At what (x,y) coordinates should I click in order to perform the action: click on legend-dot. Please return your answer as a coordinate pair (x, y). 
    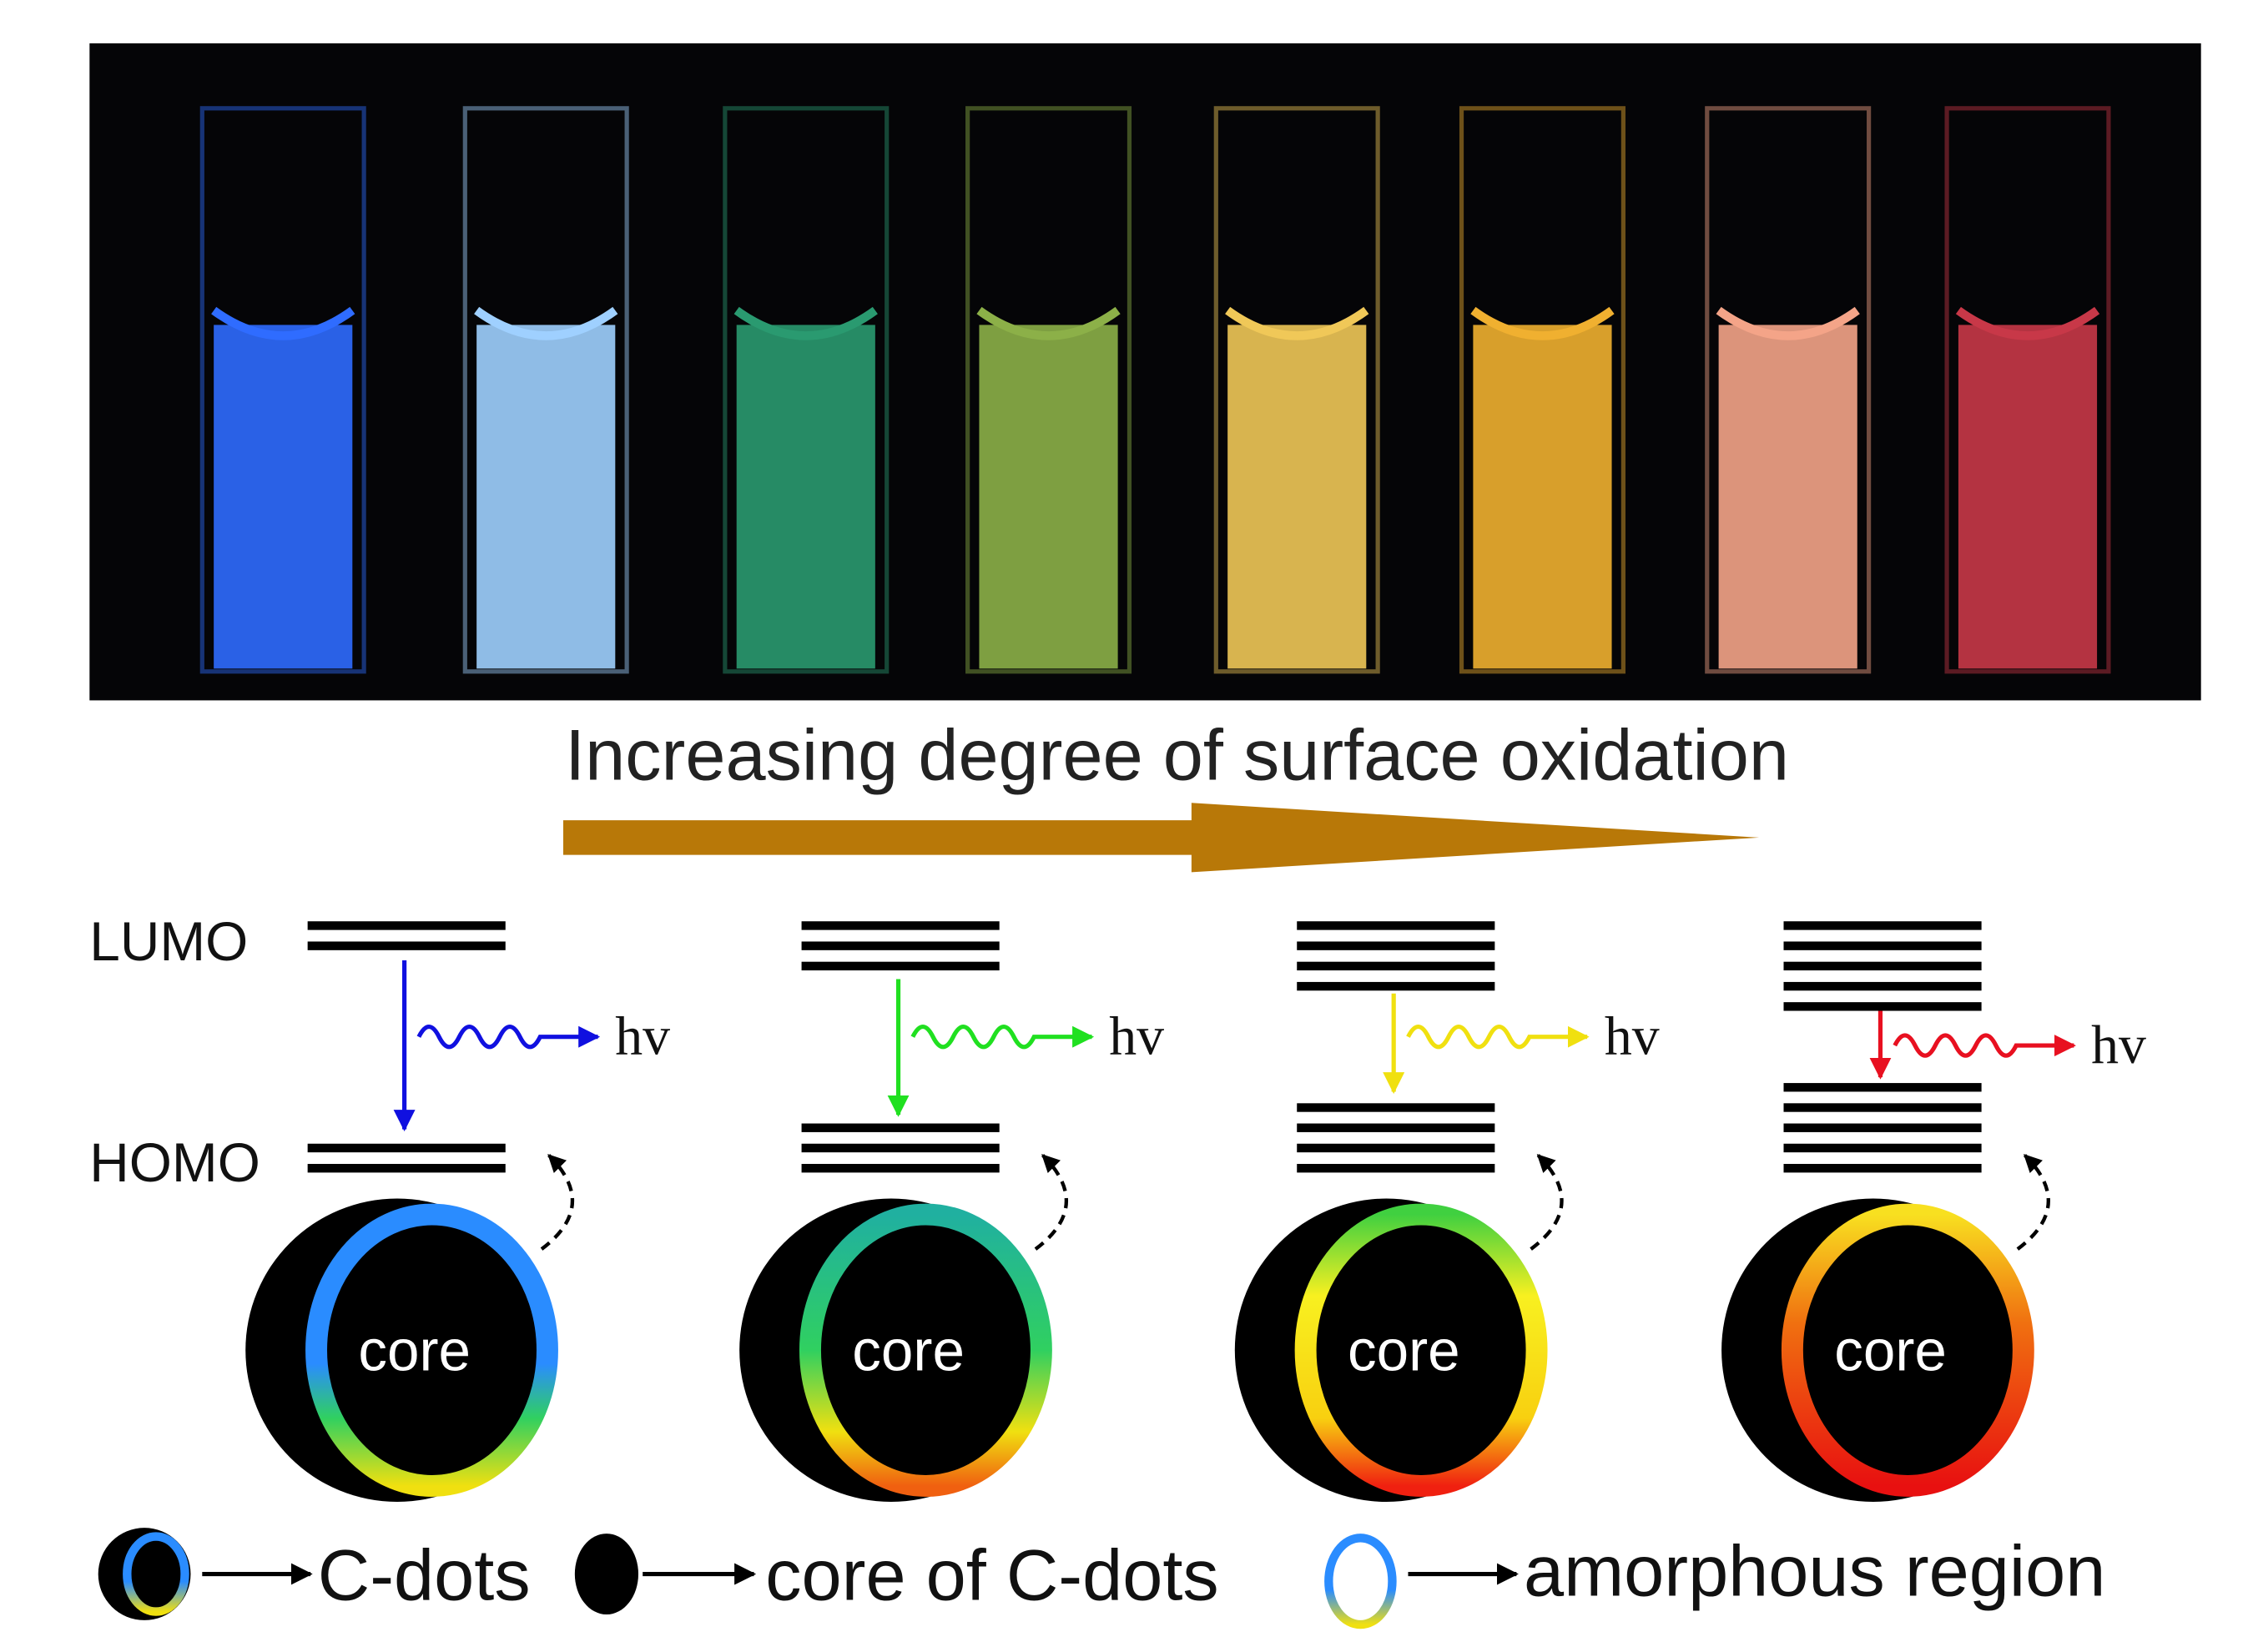
    Looking at the image, I should click on (144, 1574).